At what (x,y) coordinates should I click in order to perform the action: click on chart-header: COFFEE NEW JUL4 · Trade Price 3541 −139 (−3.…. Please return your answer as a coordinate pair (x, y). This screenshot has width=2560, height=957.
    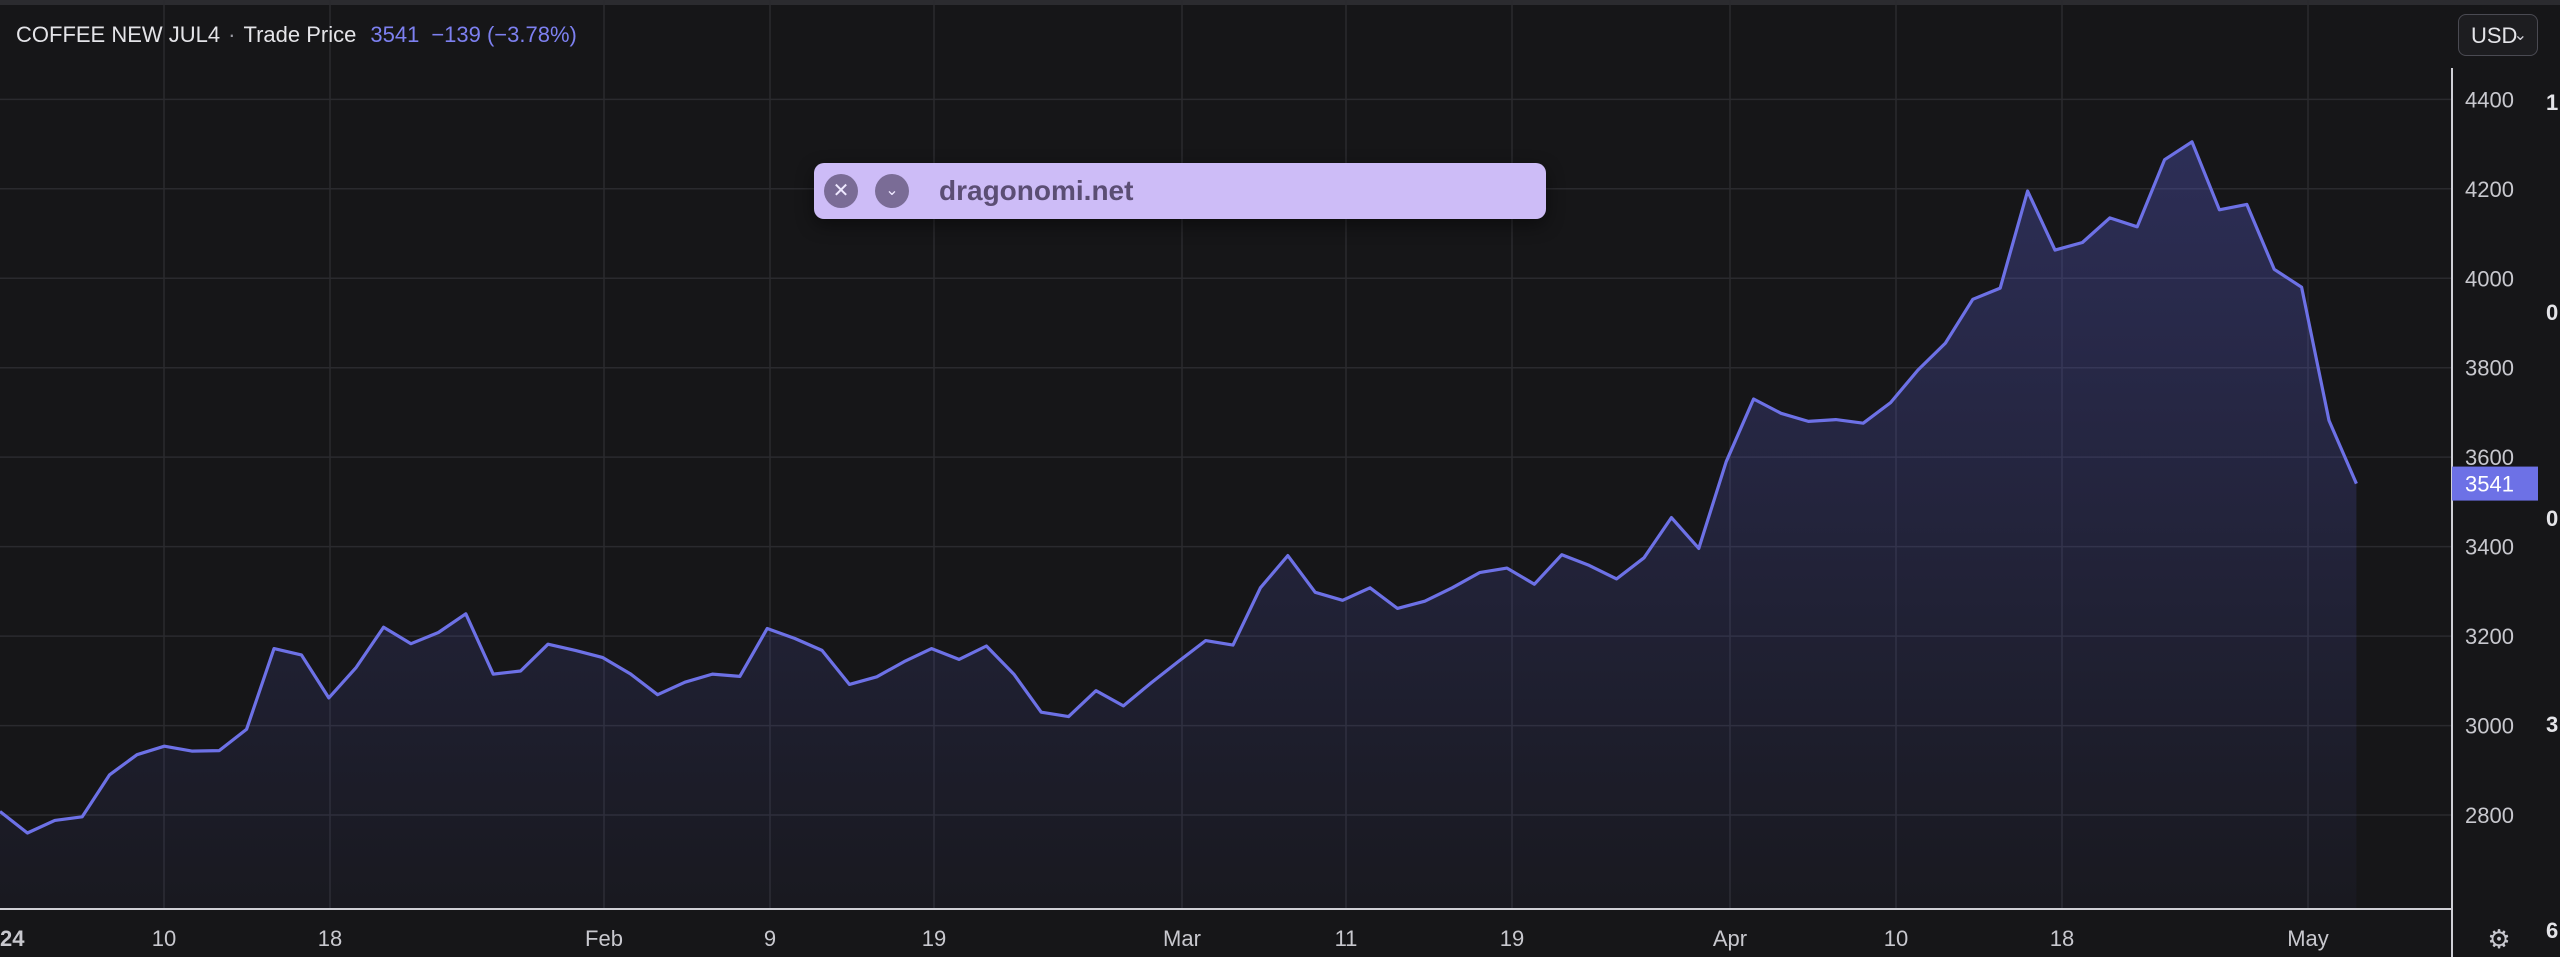
    Looking at the image, I should click on (296, 35).